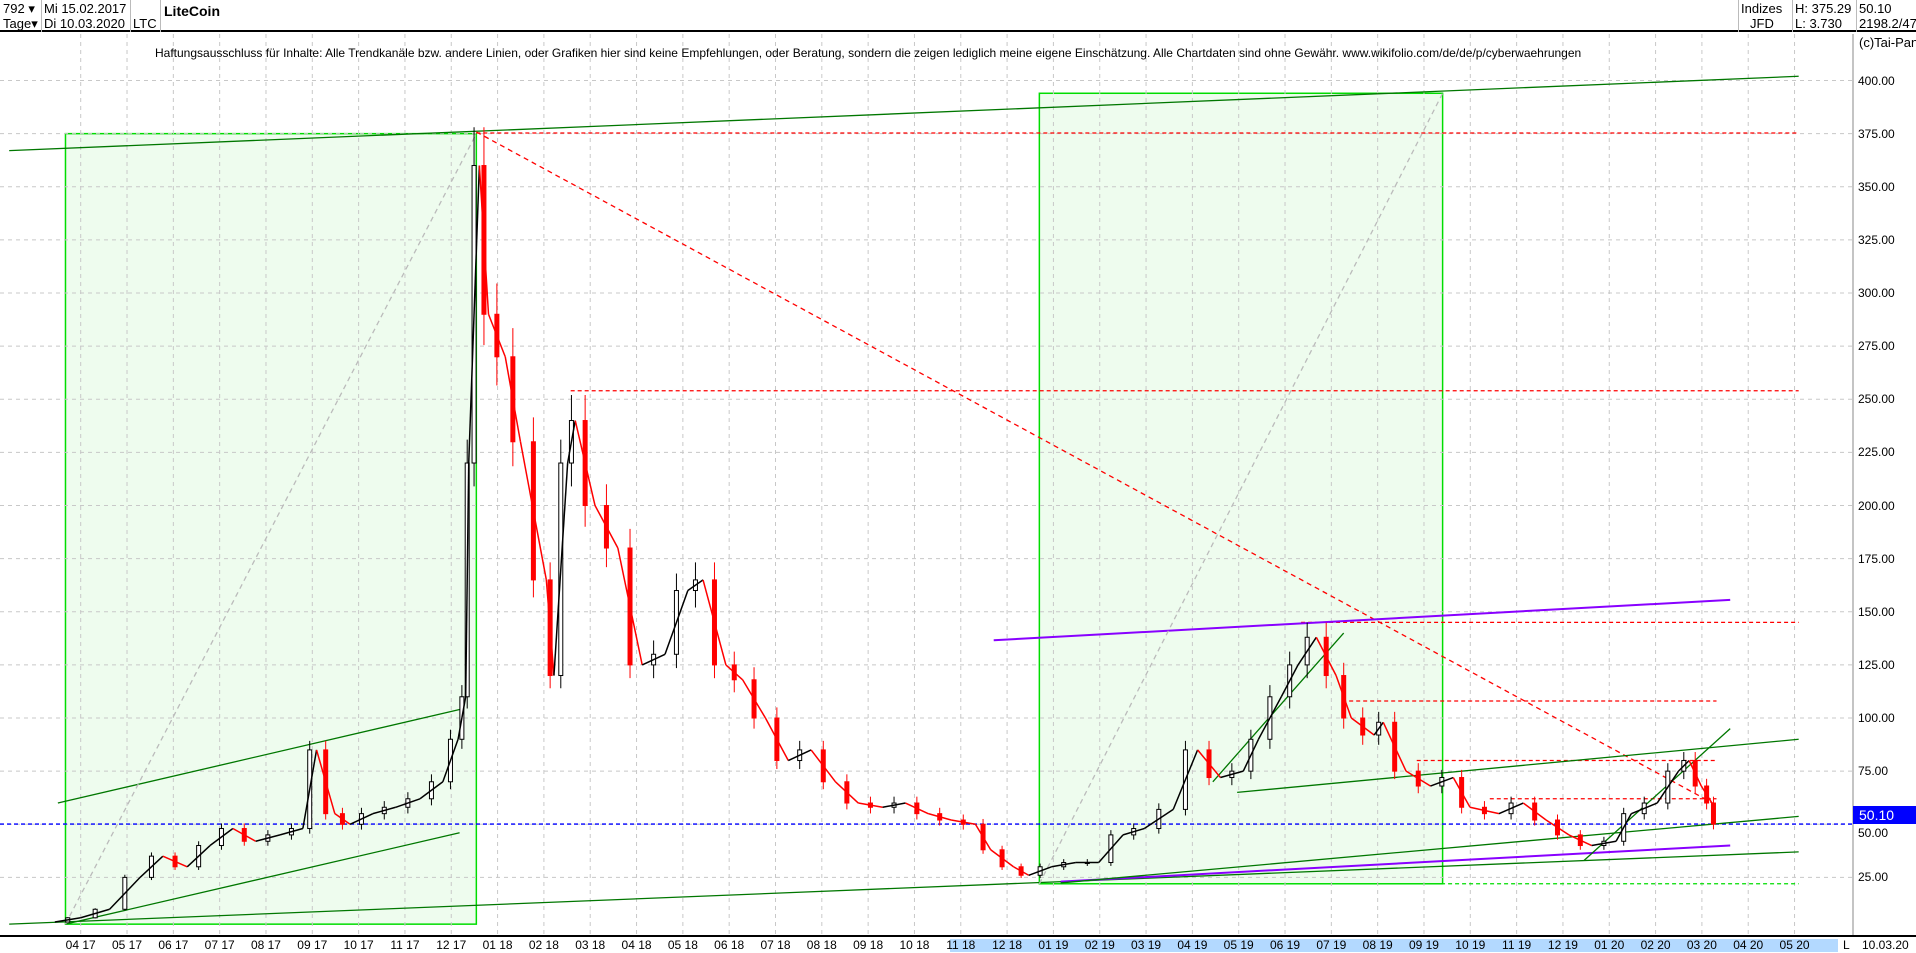 Image resolution: width=1916 pixels, height=953 pixels. What do you see at coordinates (1873, 771) in the screenshot?
I see `y-tick-label: 75.00` at bounding box center [1873, 771].